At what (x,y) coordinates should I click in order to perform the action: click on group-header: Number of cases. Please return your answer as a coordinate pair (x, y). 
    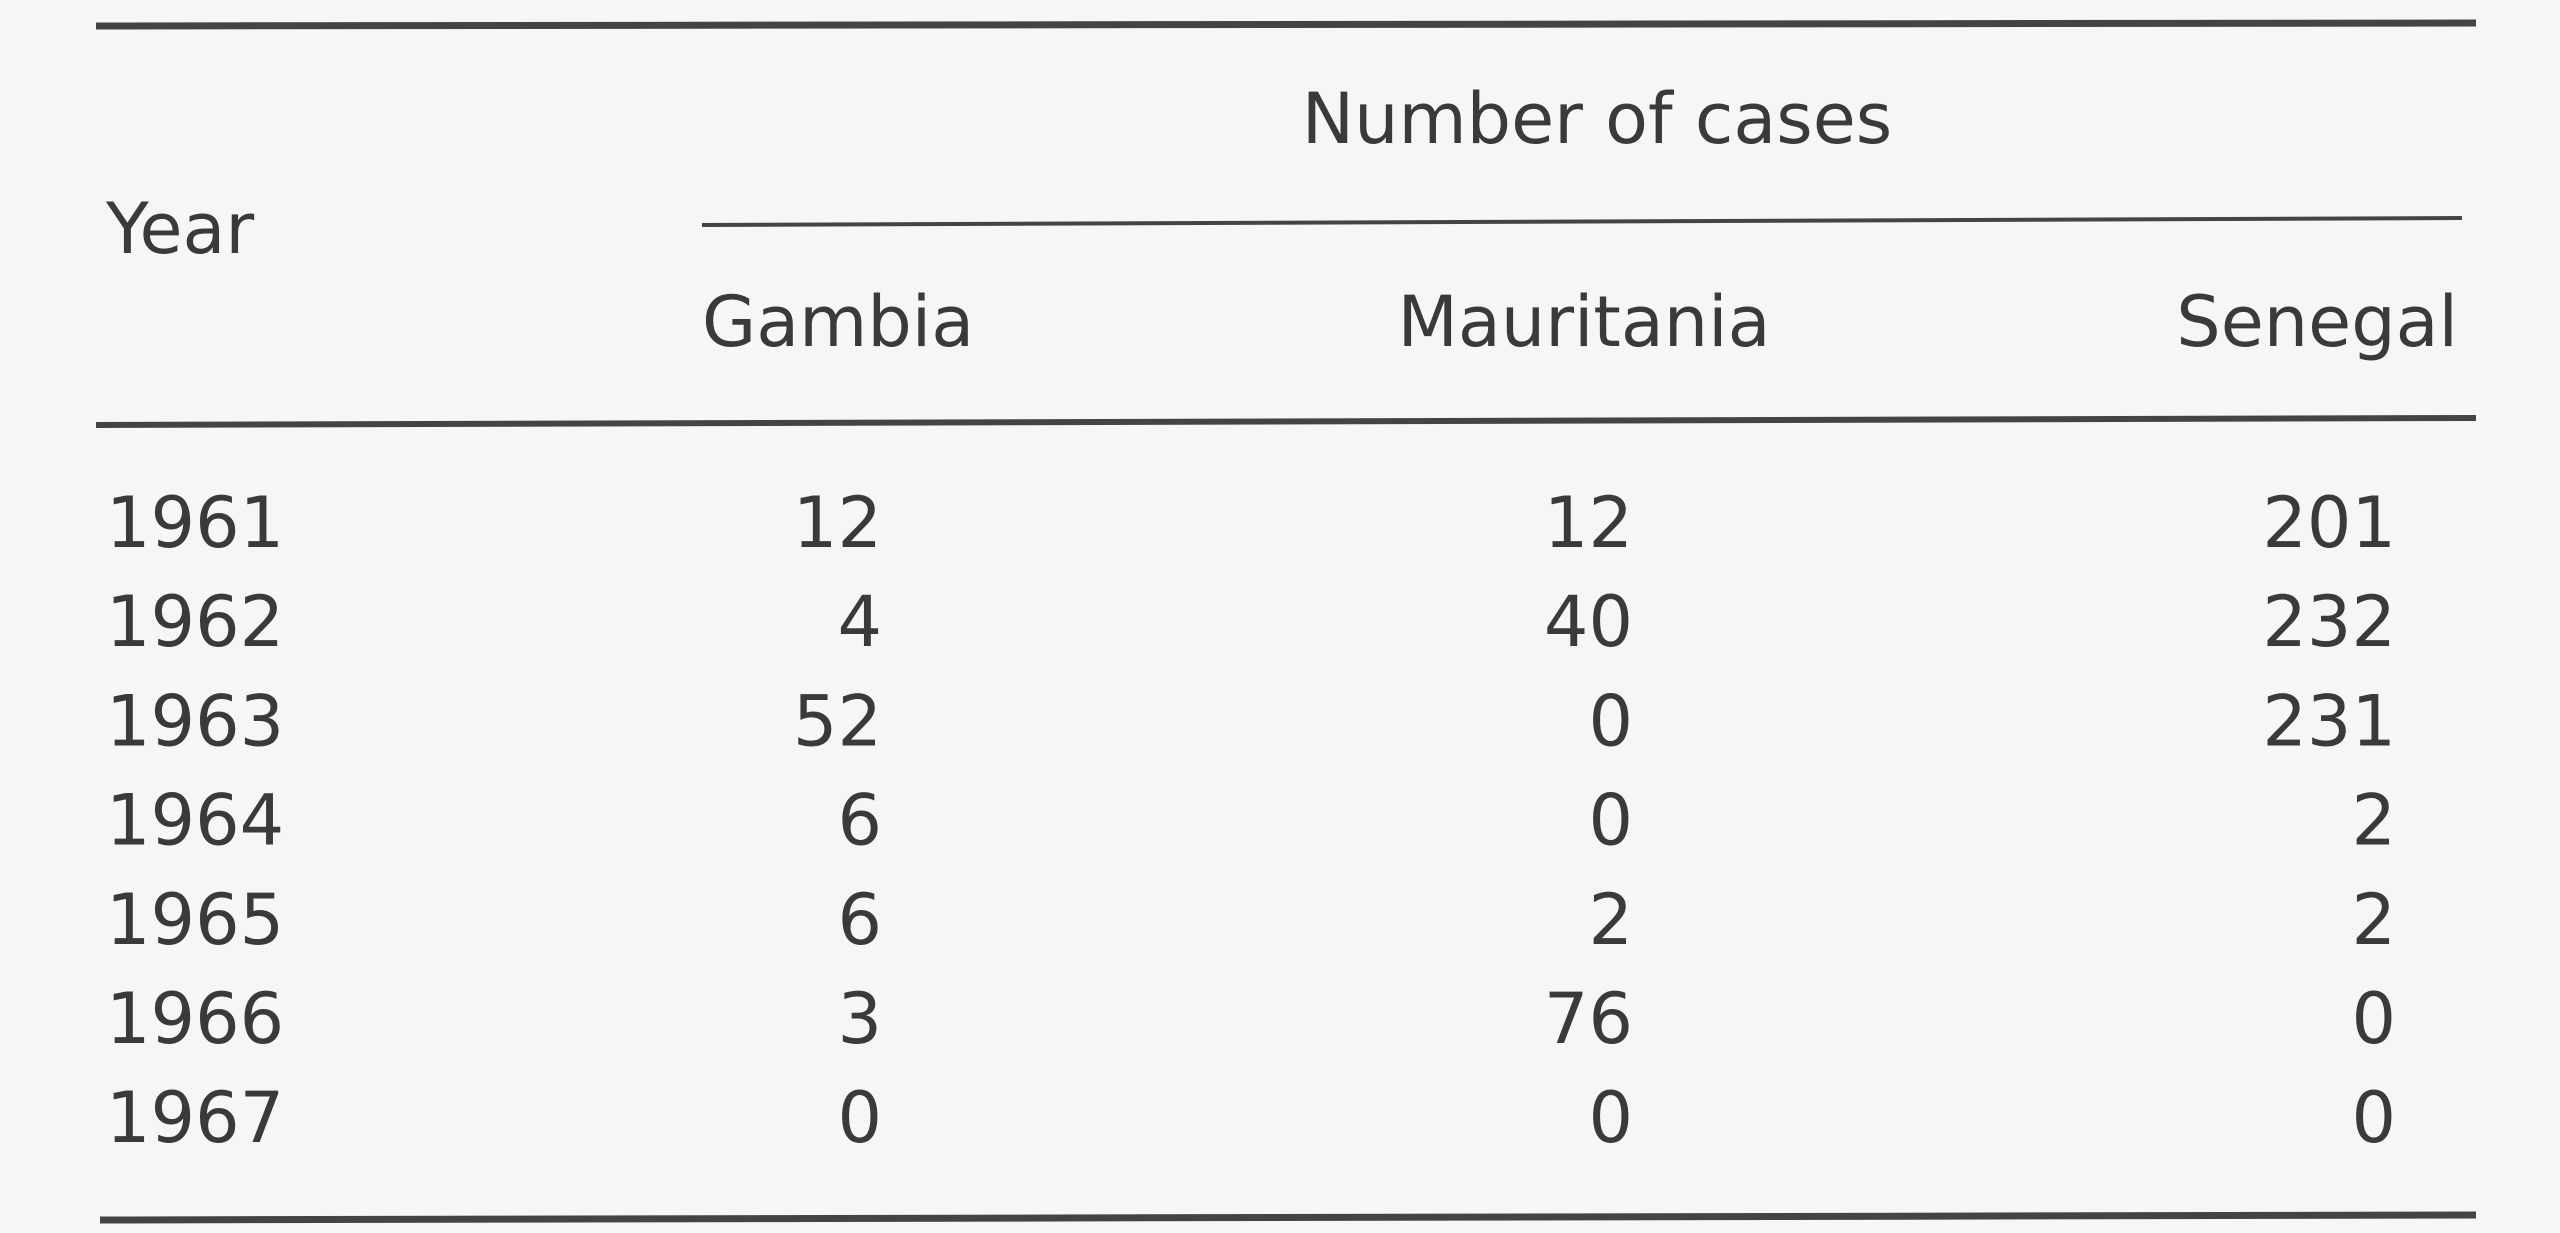
    Looking at the image, I should click on (1597, 119).